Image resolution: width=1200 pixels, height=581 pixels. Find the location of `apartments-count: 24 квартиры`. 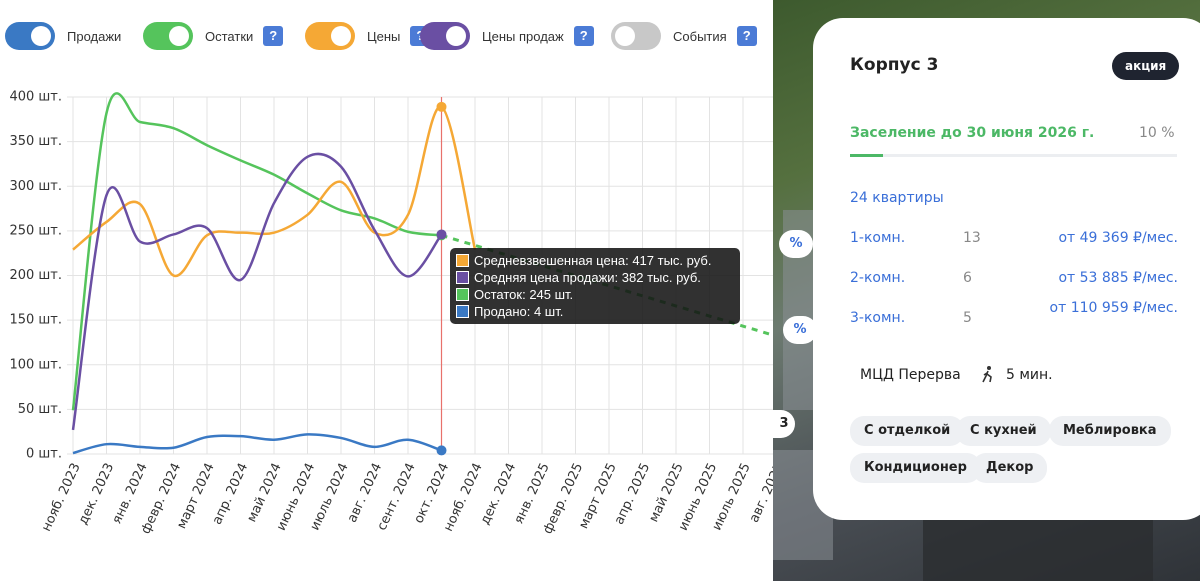

apartments-count: 24 квартиры is located at coordinates (897, 198).